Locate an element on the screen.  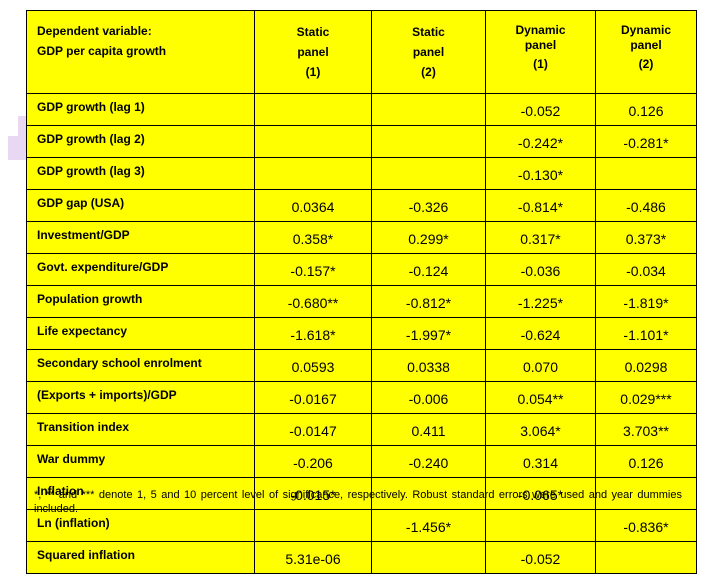
row-label: GDP growth (lag 3) is located at coordinates (140, 173).